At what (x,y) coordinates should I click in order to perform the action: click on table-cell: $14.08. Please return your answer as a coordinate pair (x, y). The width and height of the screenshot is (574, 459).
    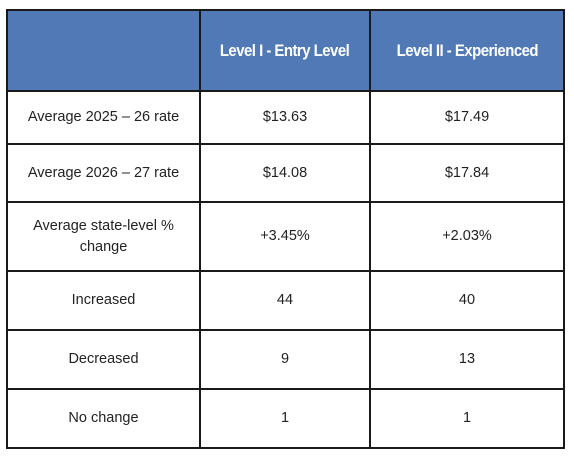
    Looking at the image, I should click on (285, 173).